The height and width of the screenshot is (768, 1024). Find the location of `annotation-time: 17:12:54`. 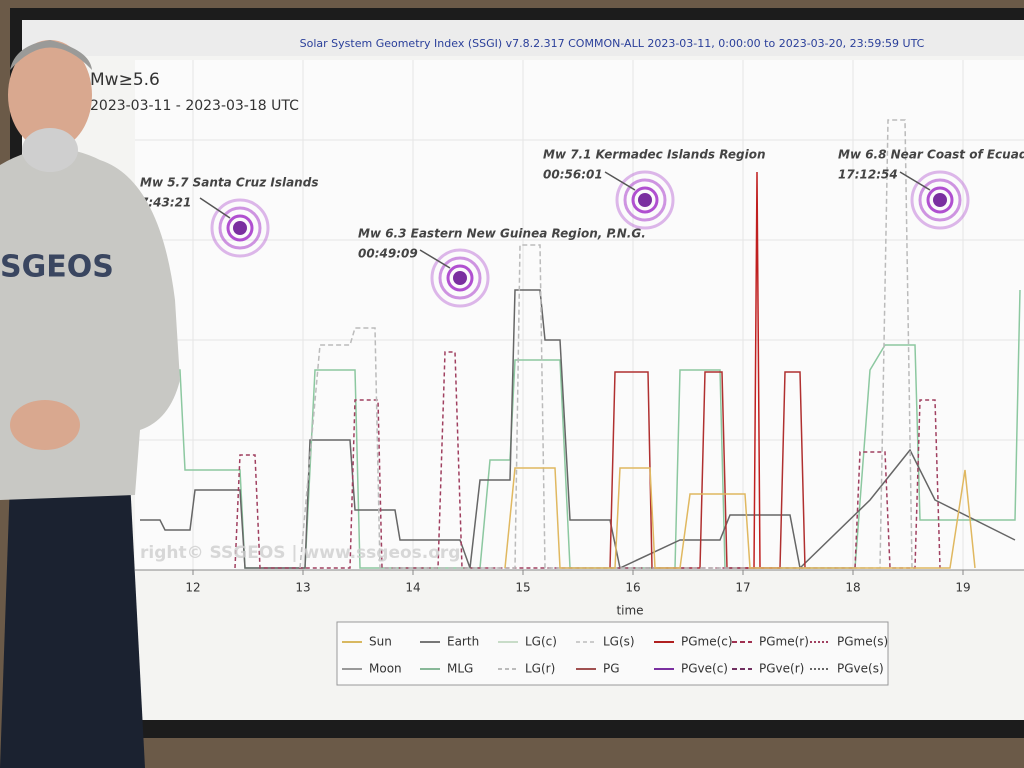

annotation-time: 17:12:54 is located at coordinates (868, 175).